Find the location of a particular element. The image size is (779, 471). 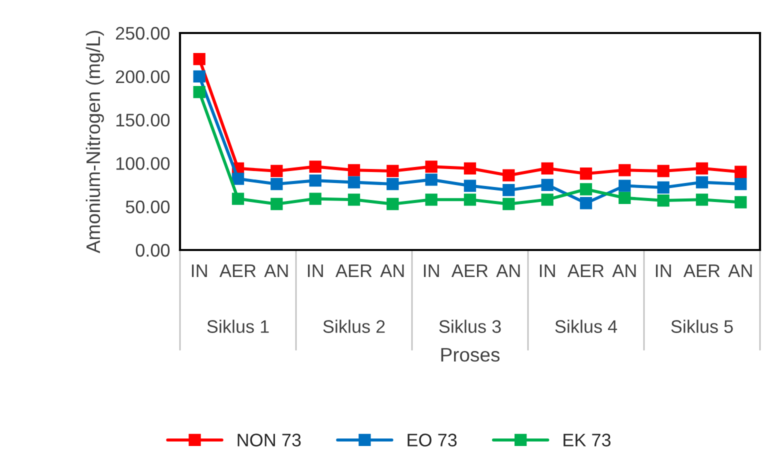

legend-label: NON 73 is located at coordinates (269, 440).